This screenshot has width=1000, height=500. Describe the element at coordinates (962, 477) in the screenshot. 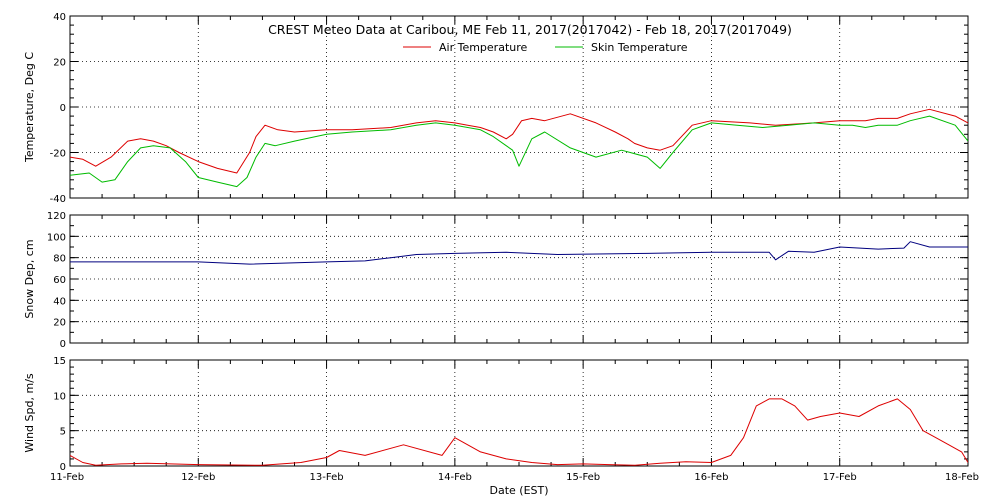

I see `x-tick-label: 18-Feb` at that location.